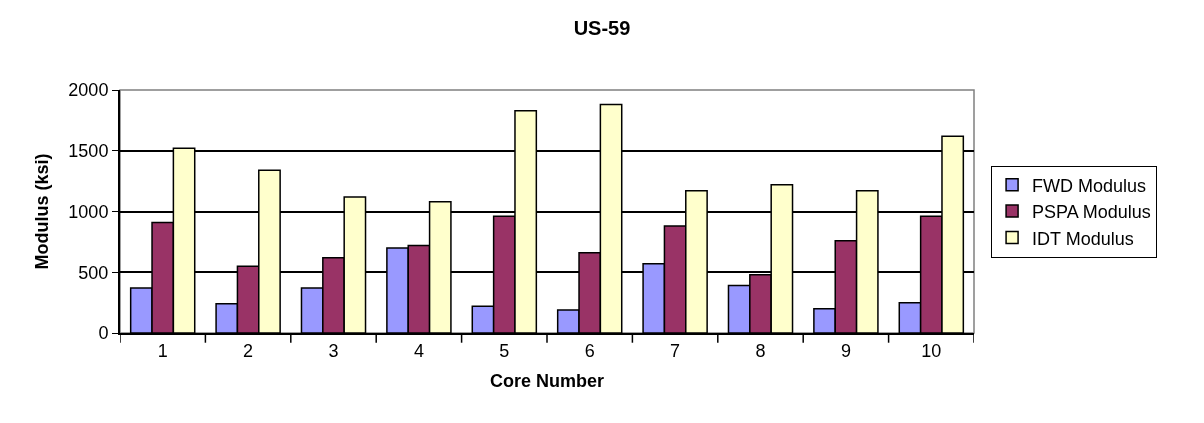  I want to click on x-tick-label: 5, so click(504, 350).